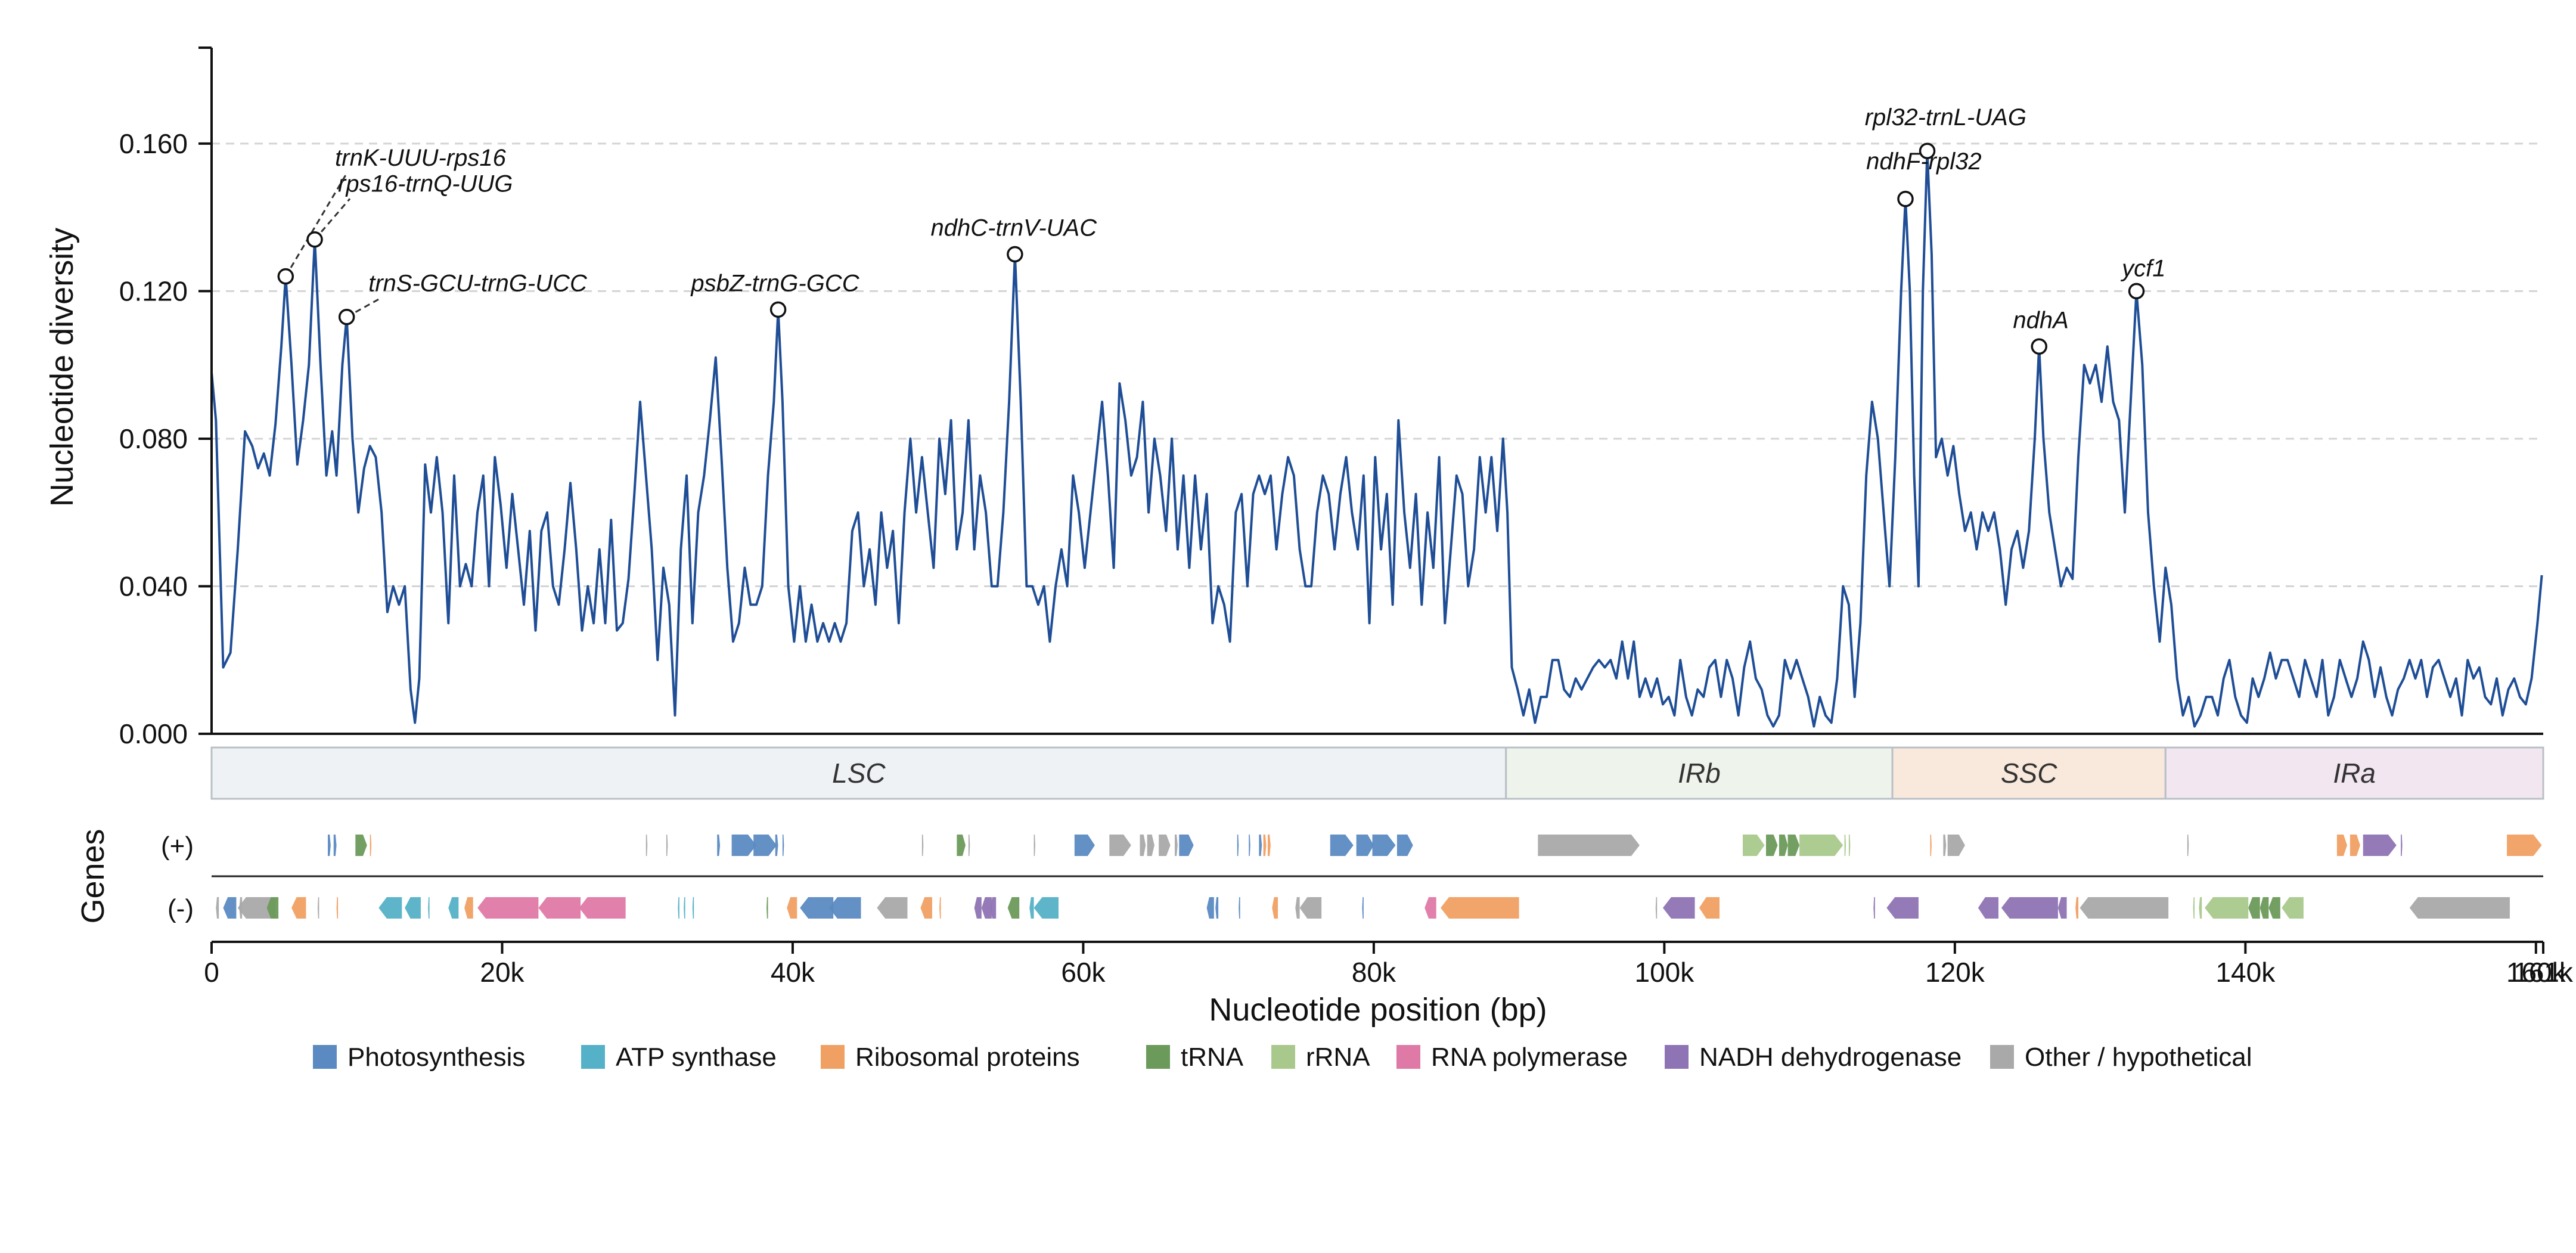  Describe the element at coordinates (2536, 972) in the screenshot. I see `x-tick-label: 160k` at that location.